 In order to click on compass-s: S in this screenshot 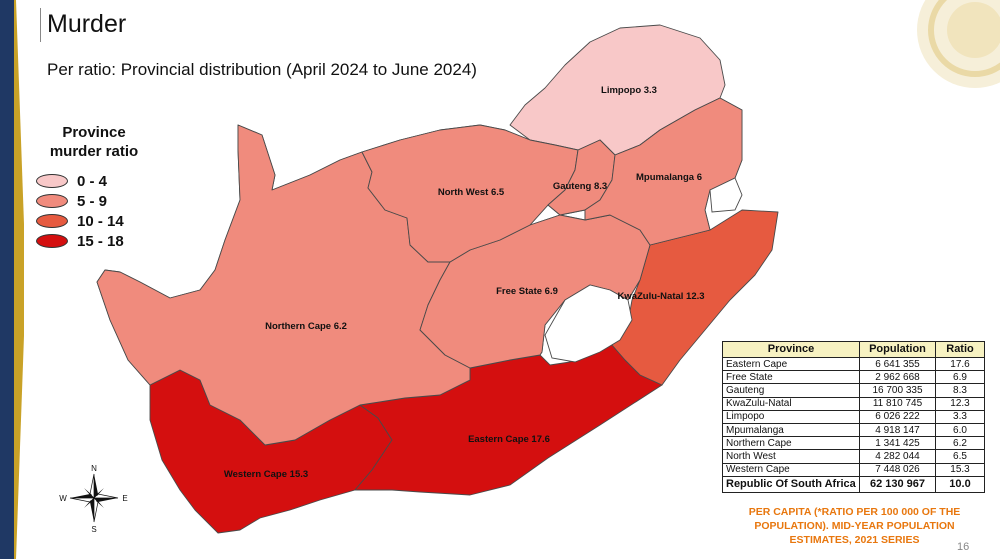, I will do `click(93, 529)`.